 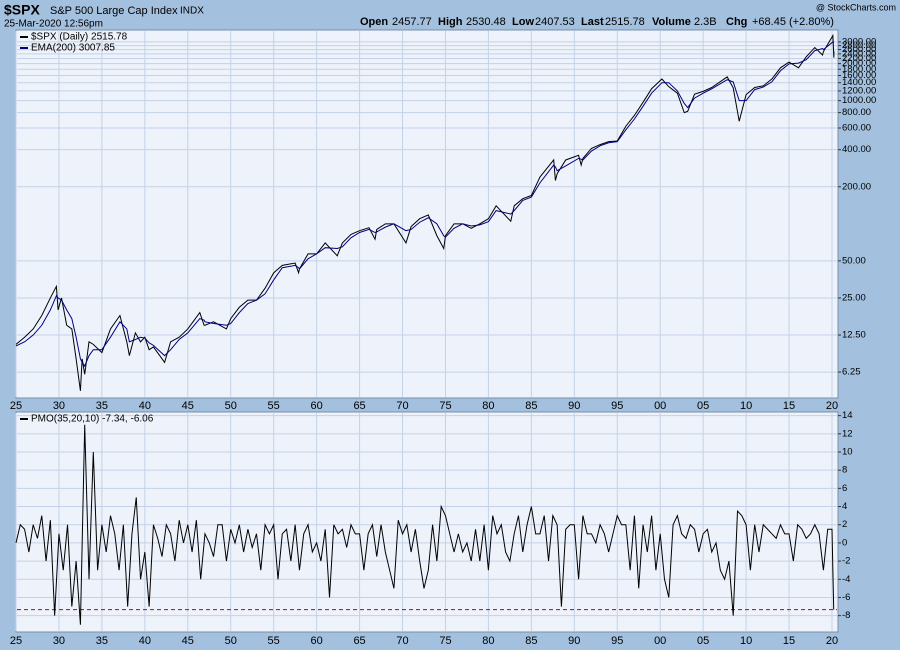 What do you see at coordinates (859, 82) in the screenshot?
I see `y-tick-label: 1400.00` at bounding box center [859, 82].